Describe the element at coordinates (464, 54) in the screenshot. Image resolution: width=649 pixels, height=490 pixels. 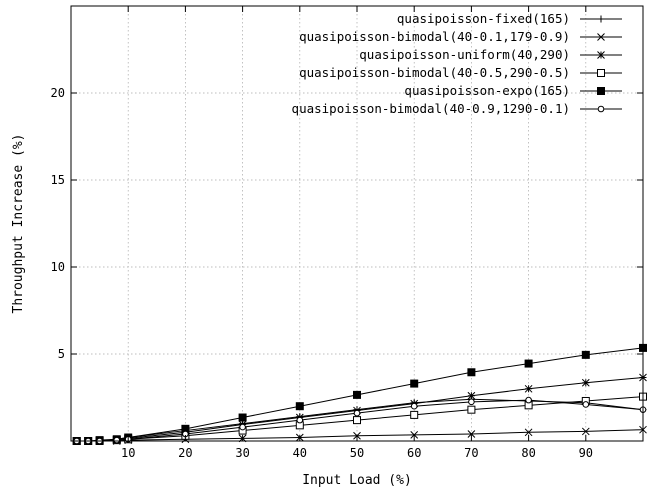
I see `legend-label: quasipoisson-uniform(40,290)` at that location.